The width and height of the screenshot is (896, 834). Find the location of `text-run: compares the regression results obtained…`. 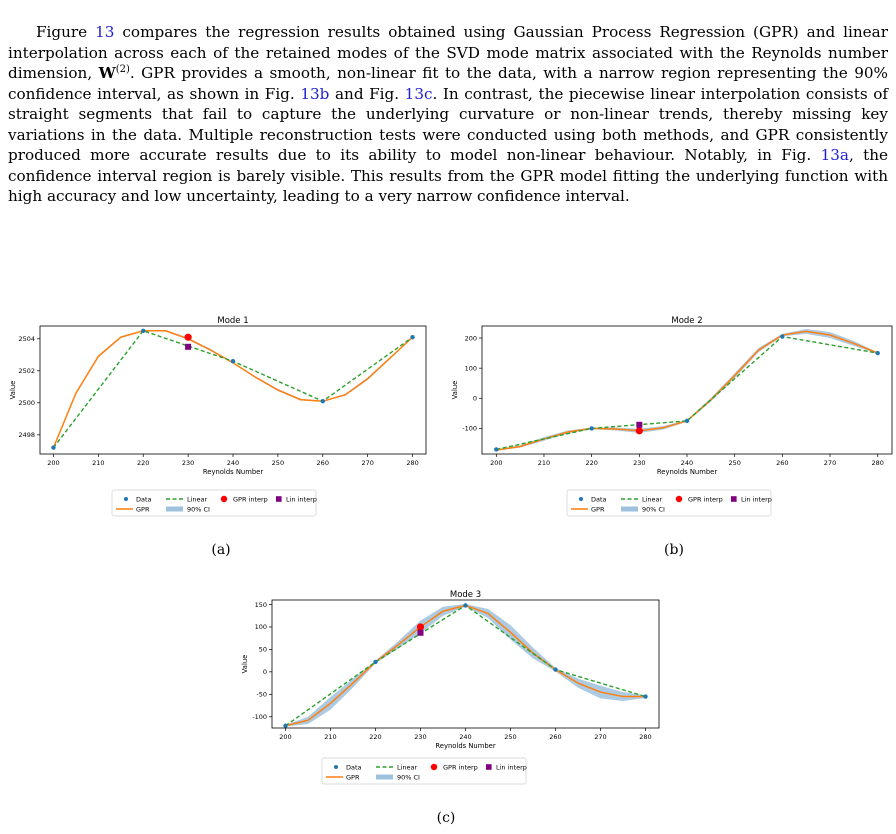

text-run: compares the regression results obtained… is located at coordinates (448, 52).